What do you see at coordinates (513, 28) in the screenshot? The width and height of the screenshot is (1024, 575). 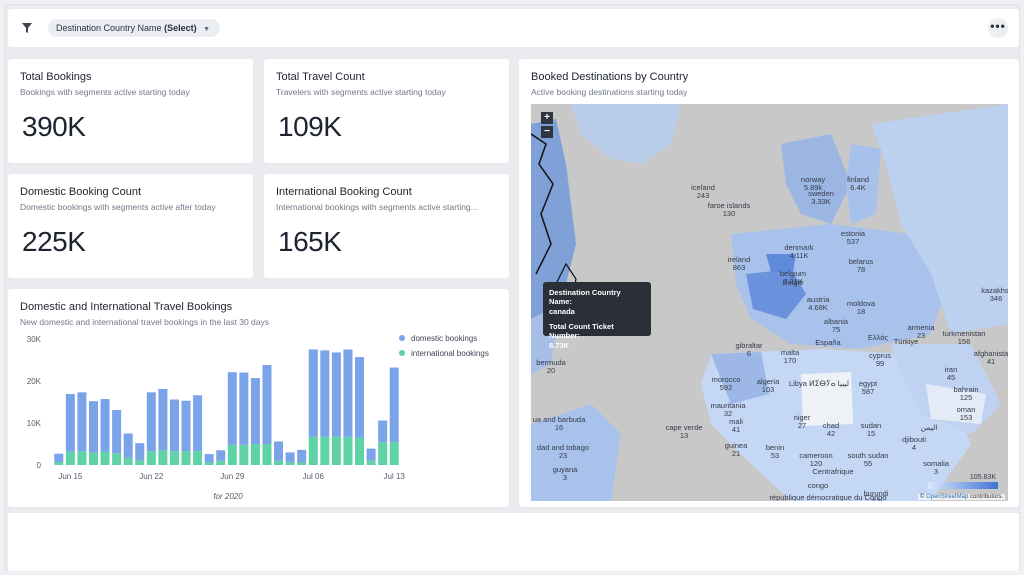 I see `filter-bar: Destination Country Name (Select) ▼ •••` at bounding box center [513, 28].